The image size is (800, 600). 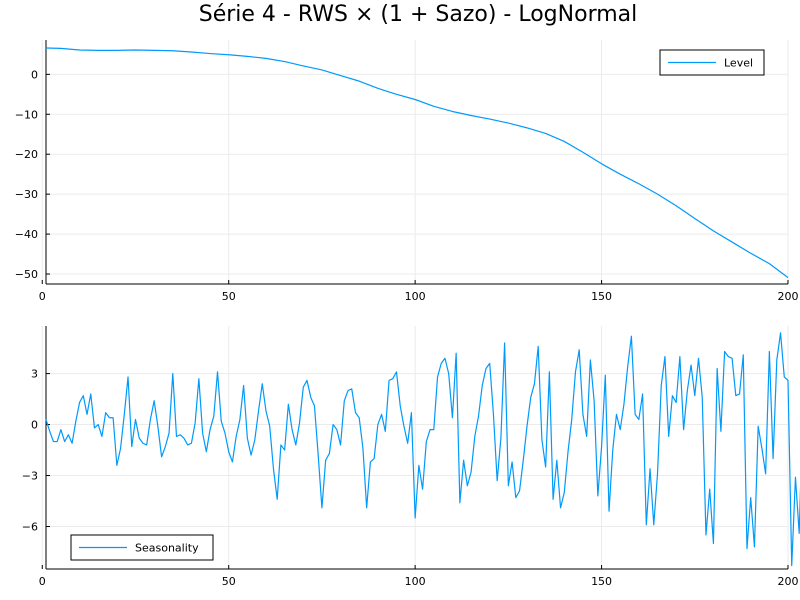 I want to click on seasonality-x-tick-label: 200, so click(x=788, y=581).